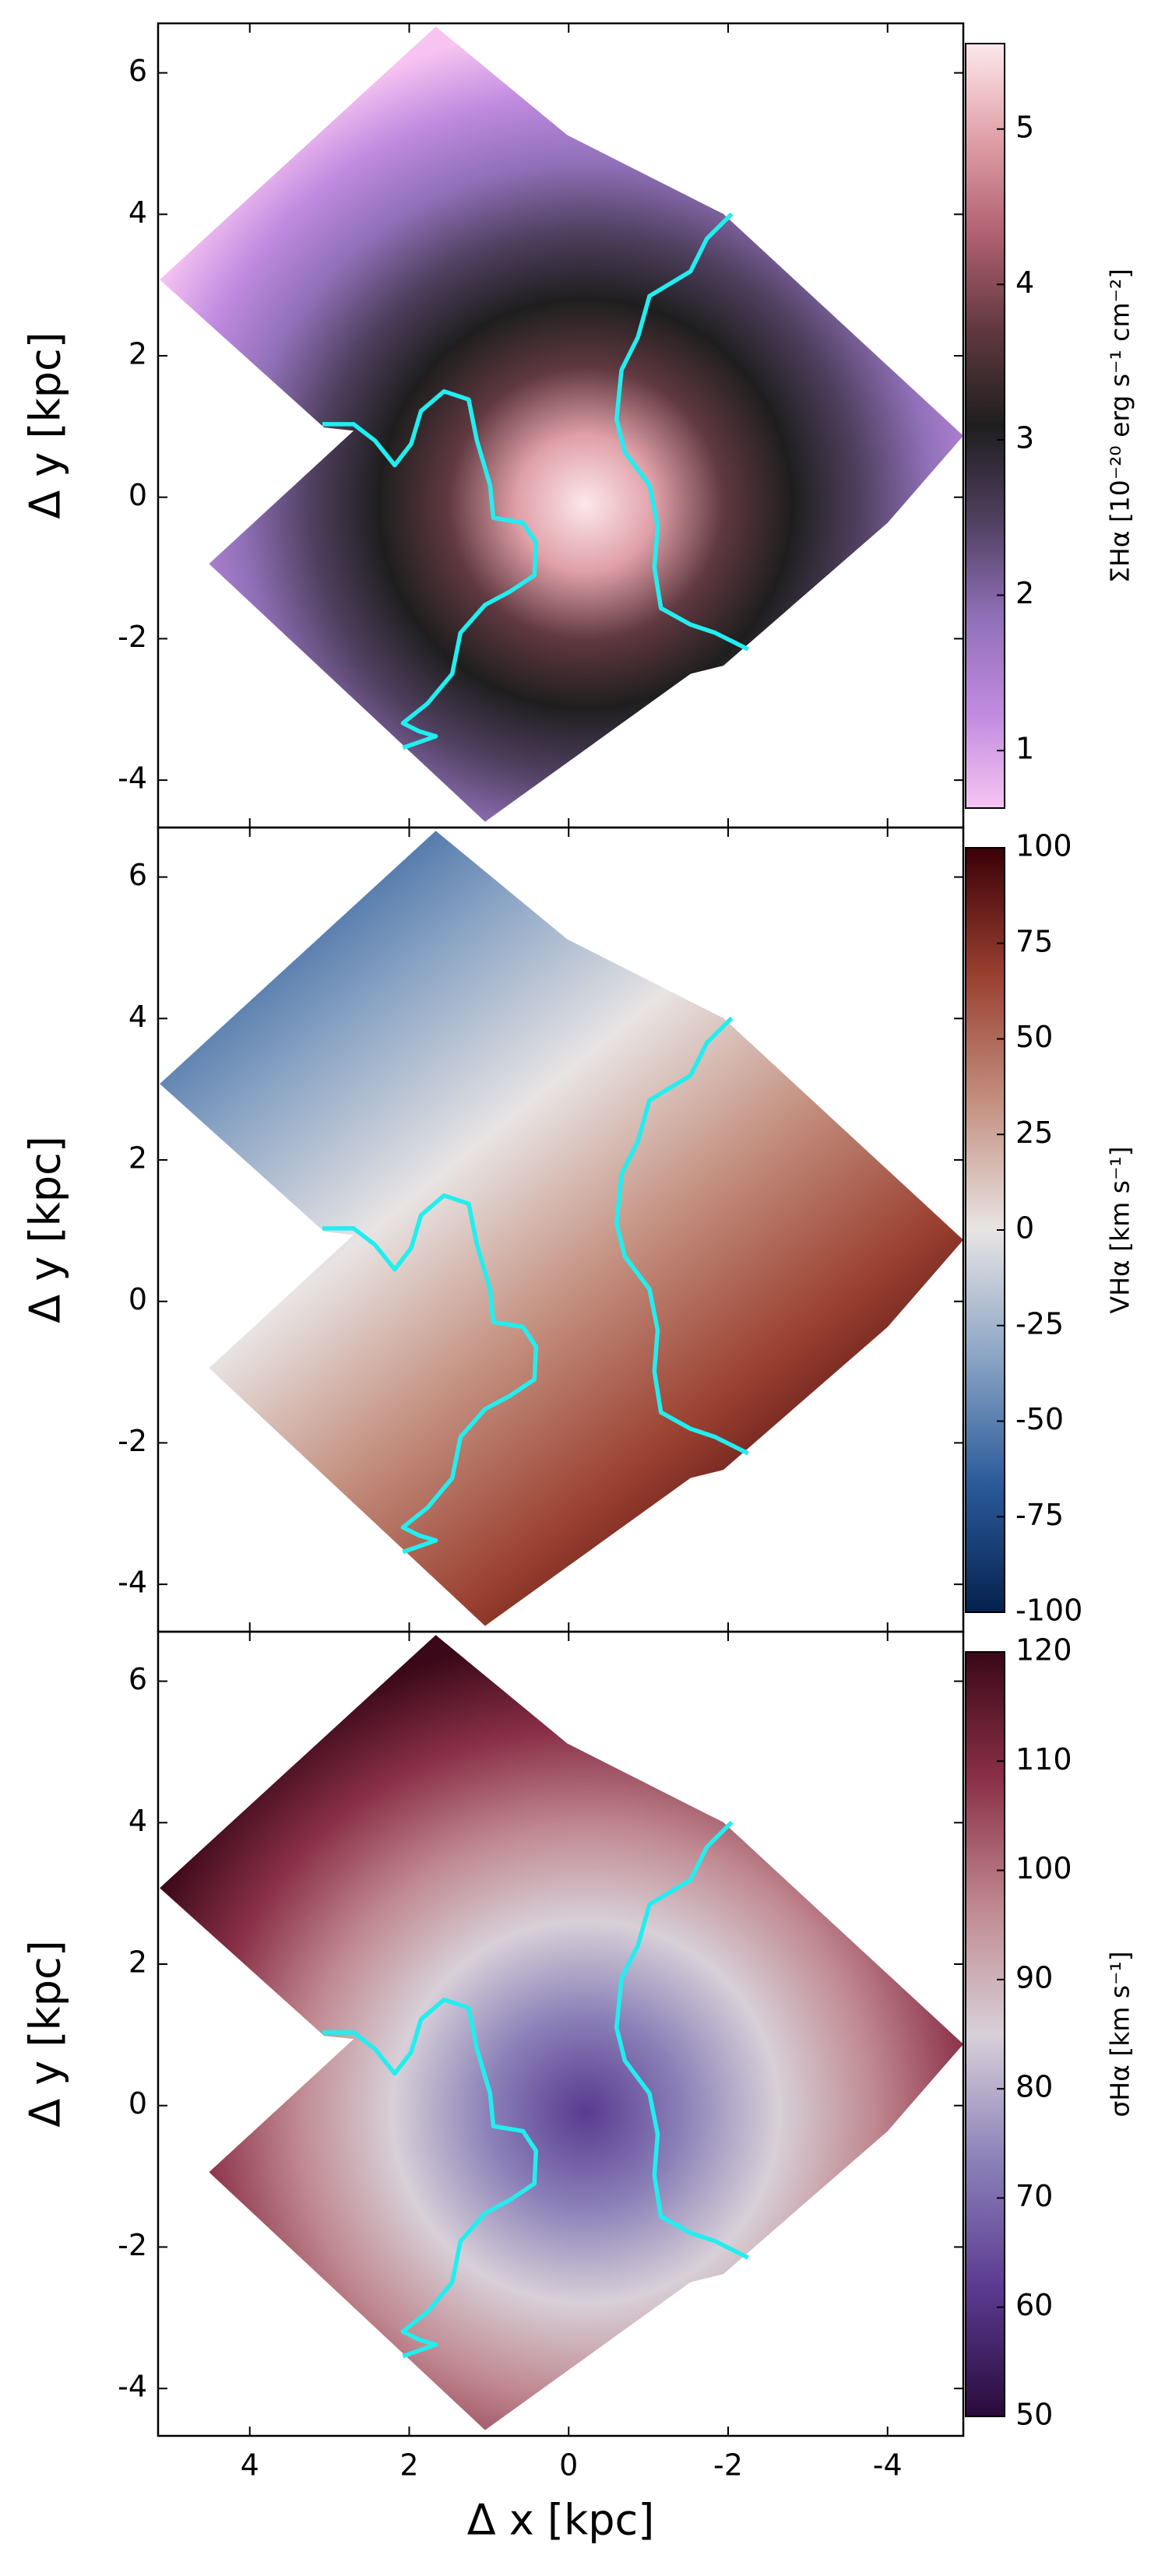 The image size is (1165, 2576). Describe the element at coordinates (1024, 1228) in the screenshot. I see `colorbar-tick-label: 0` at that location.